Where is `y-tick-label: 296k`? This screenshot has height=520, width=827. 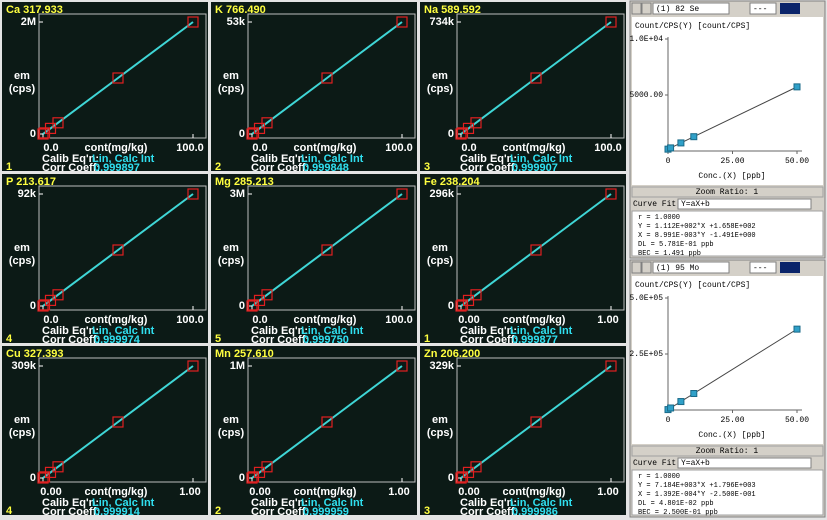
y-tick-label: 296k is located at coordinates (442, 194).